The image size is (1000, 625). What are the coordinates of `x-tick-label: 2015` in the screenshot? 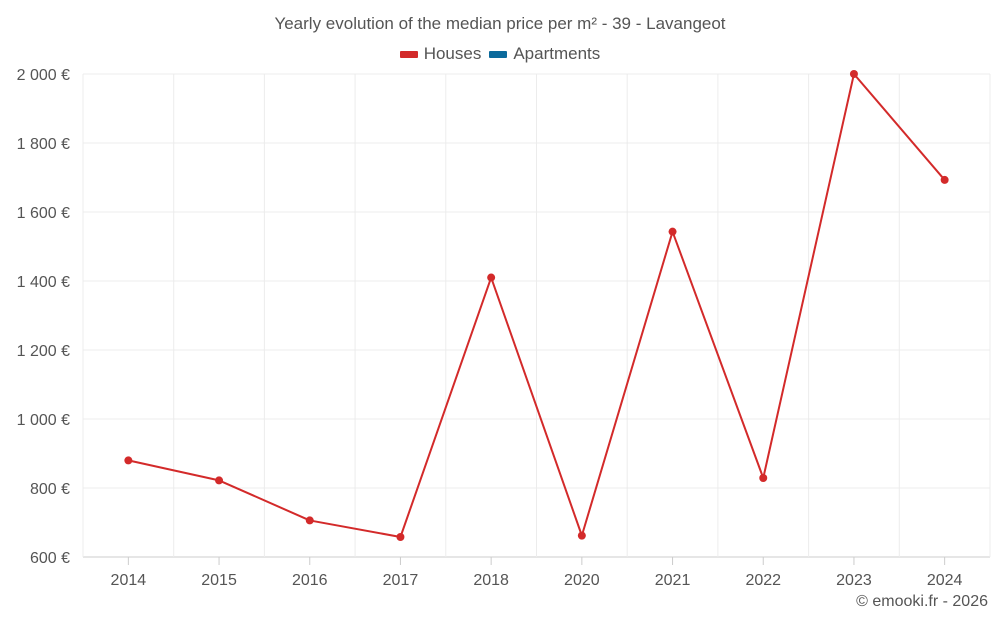 It's located at (219, 580).